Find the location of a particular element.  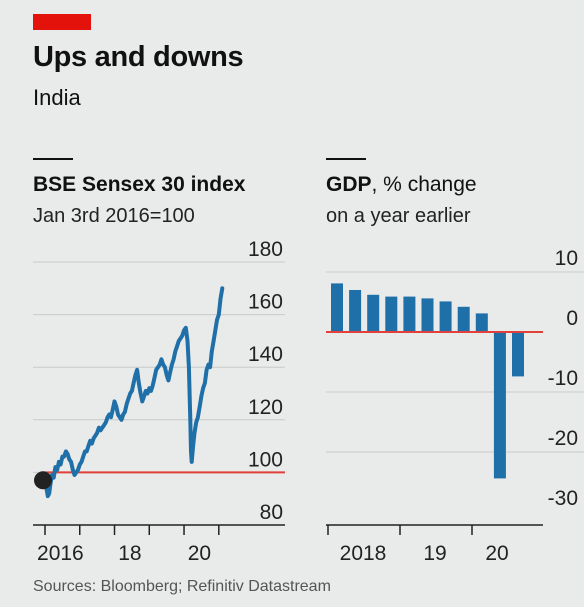

right-panel-rule is located at coordinates (346, 159).